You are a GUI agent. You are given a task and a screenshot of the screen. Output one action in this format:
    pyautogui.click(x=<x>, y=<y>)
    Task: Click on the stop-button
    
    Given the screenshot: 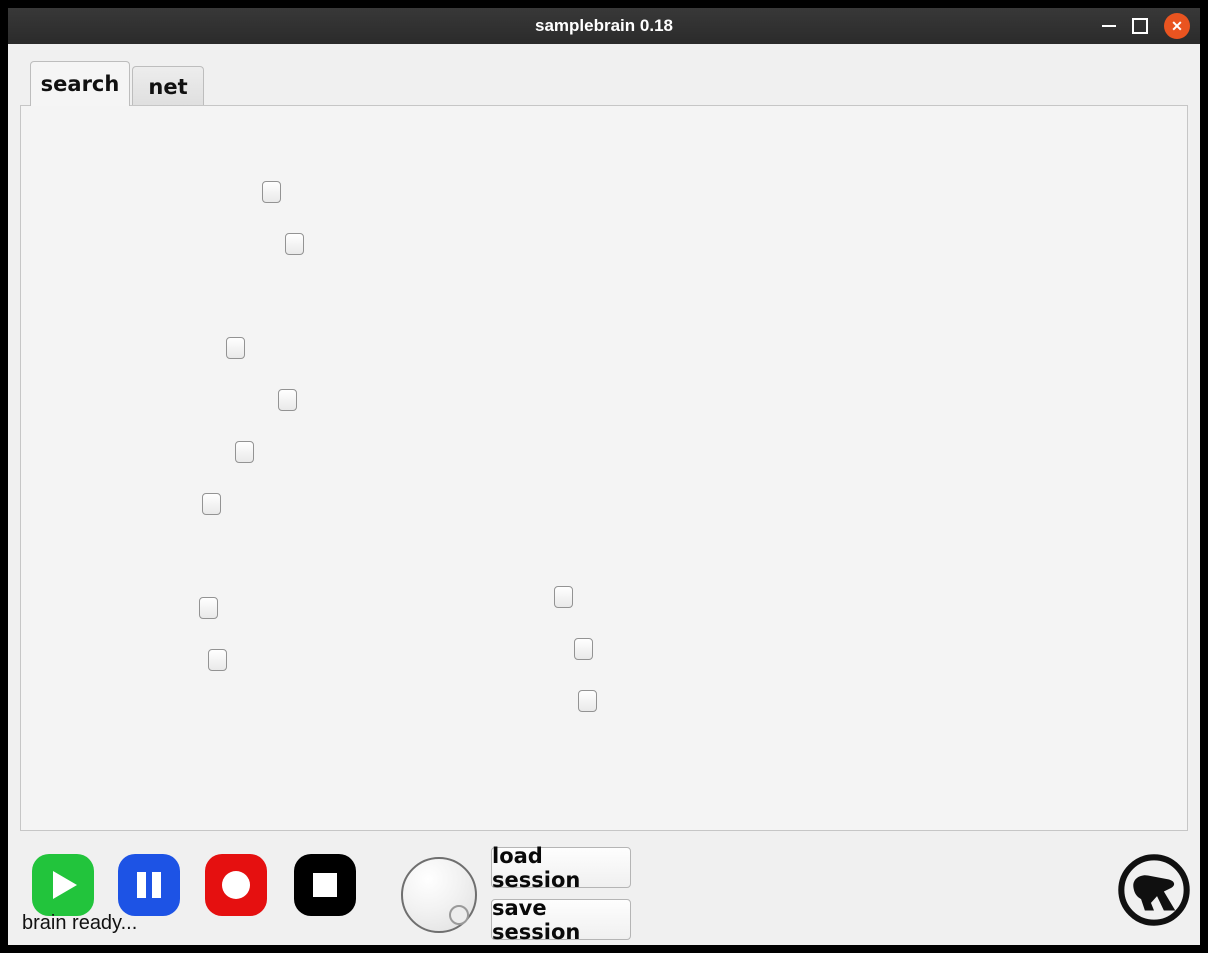 What is the action you would take?
    pyautogui.click(x=325, y=885)
    